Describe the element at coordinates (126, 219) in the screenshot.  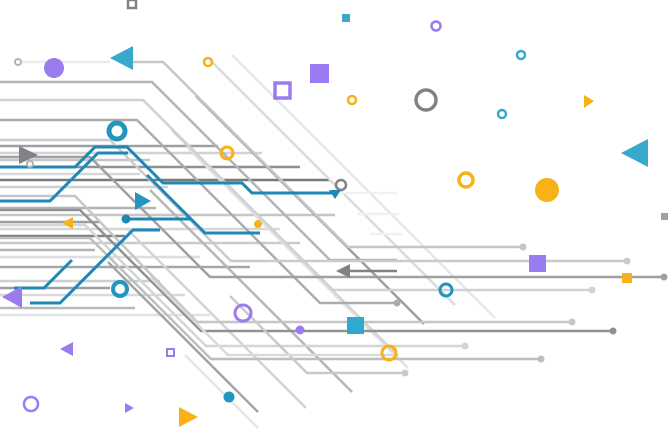
I see `teal-junction-dot` at that location.